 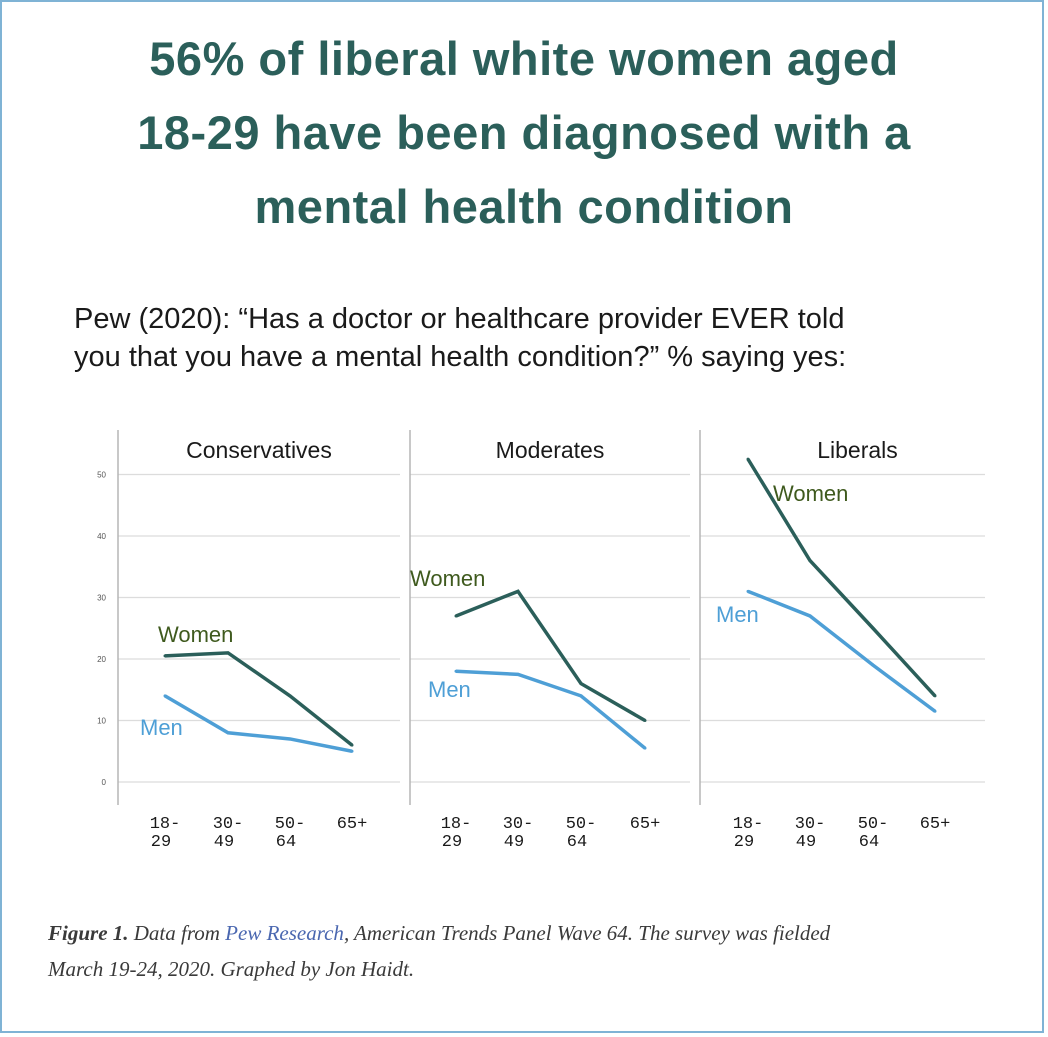 I want to click on y-tick-label: 50, so click(x=101, y=475).